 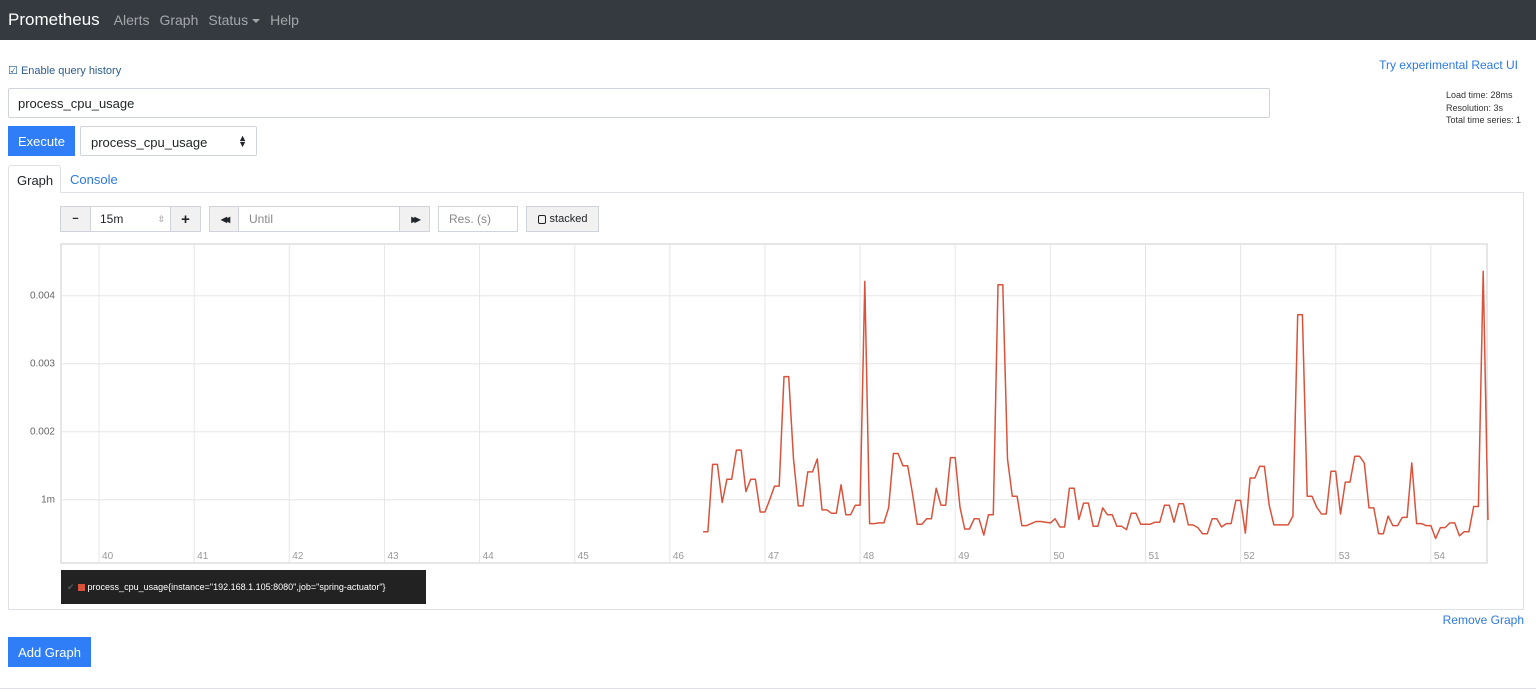 I want to click on increase-range-button: +, so click(x=185, y=219).